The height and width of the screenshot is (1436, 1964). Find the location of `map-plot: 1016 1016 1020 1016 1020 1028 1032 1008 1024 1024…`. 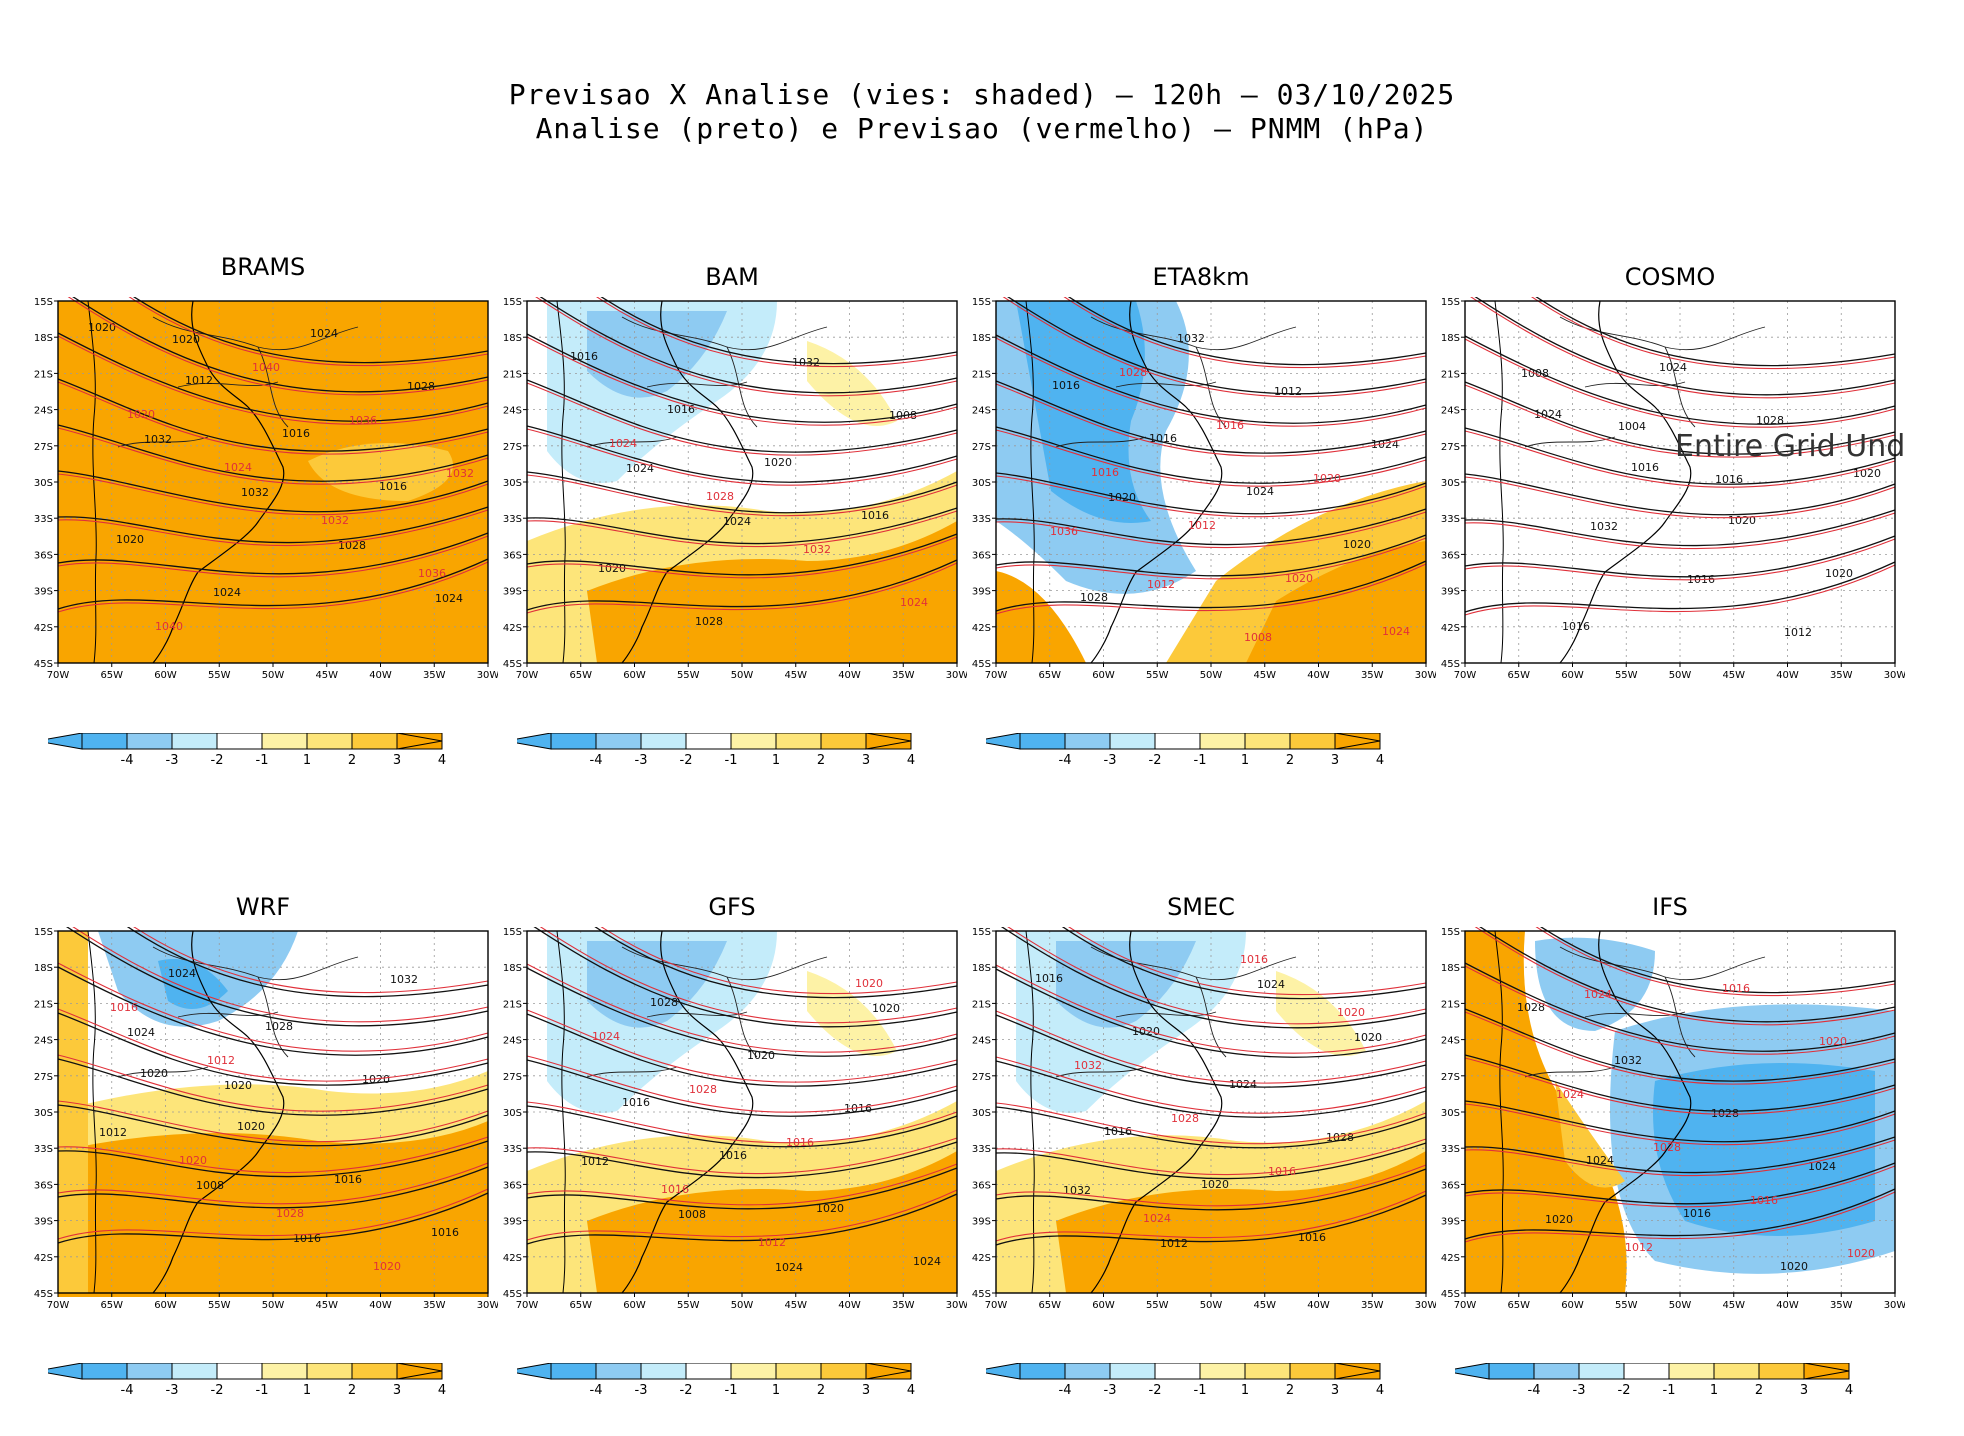

map-plot: 1016 1016 1020 1016 1020 1028 1032 1008 1024 1024… is located at coordinates (735, 489).